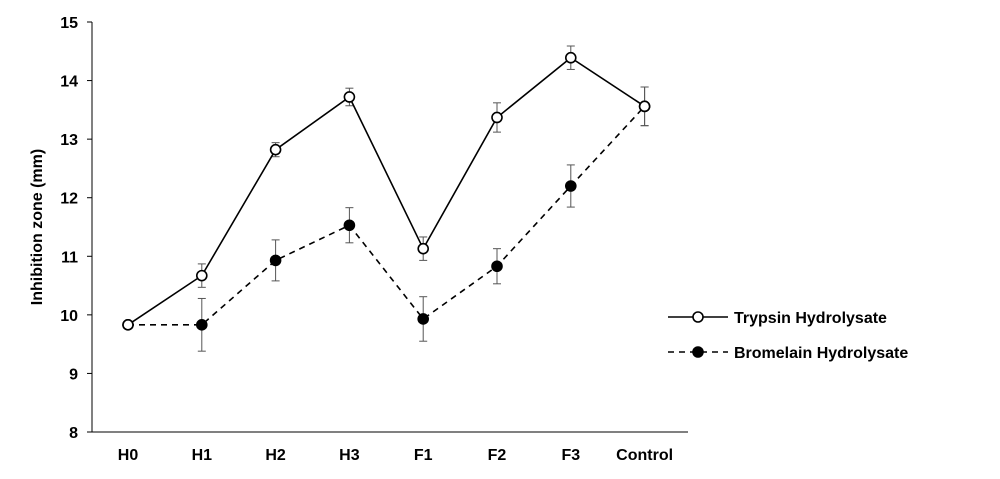 This screenshot has height=479, width=1000. Describe the element at coordinates (423, 455) in the screenshot. I see `x-tick-label: F1` at that location.